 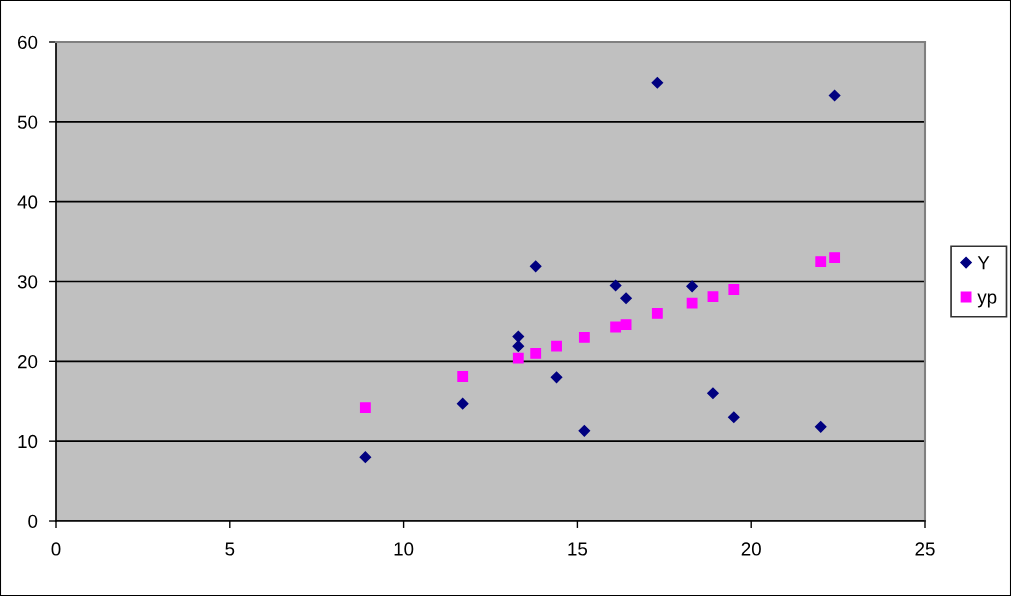 I want to click on legend-label: yp, so click(x=987, y=300).